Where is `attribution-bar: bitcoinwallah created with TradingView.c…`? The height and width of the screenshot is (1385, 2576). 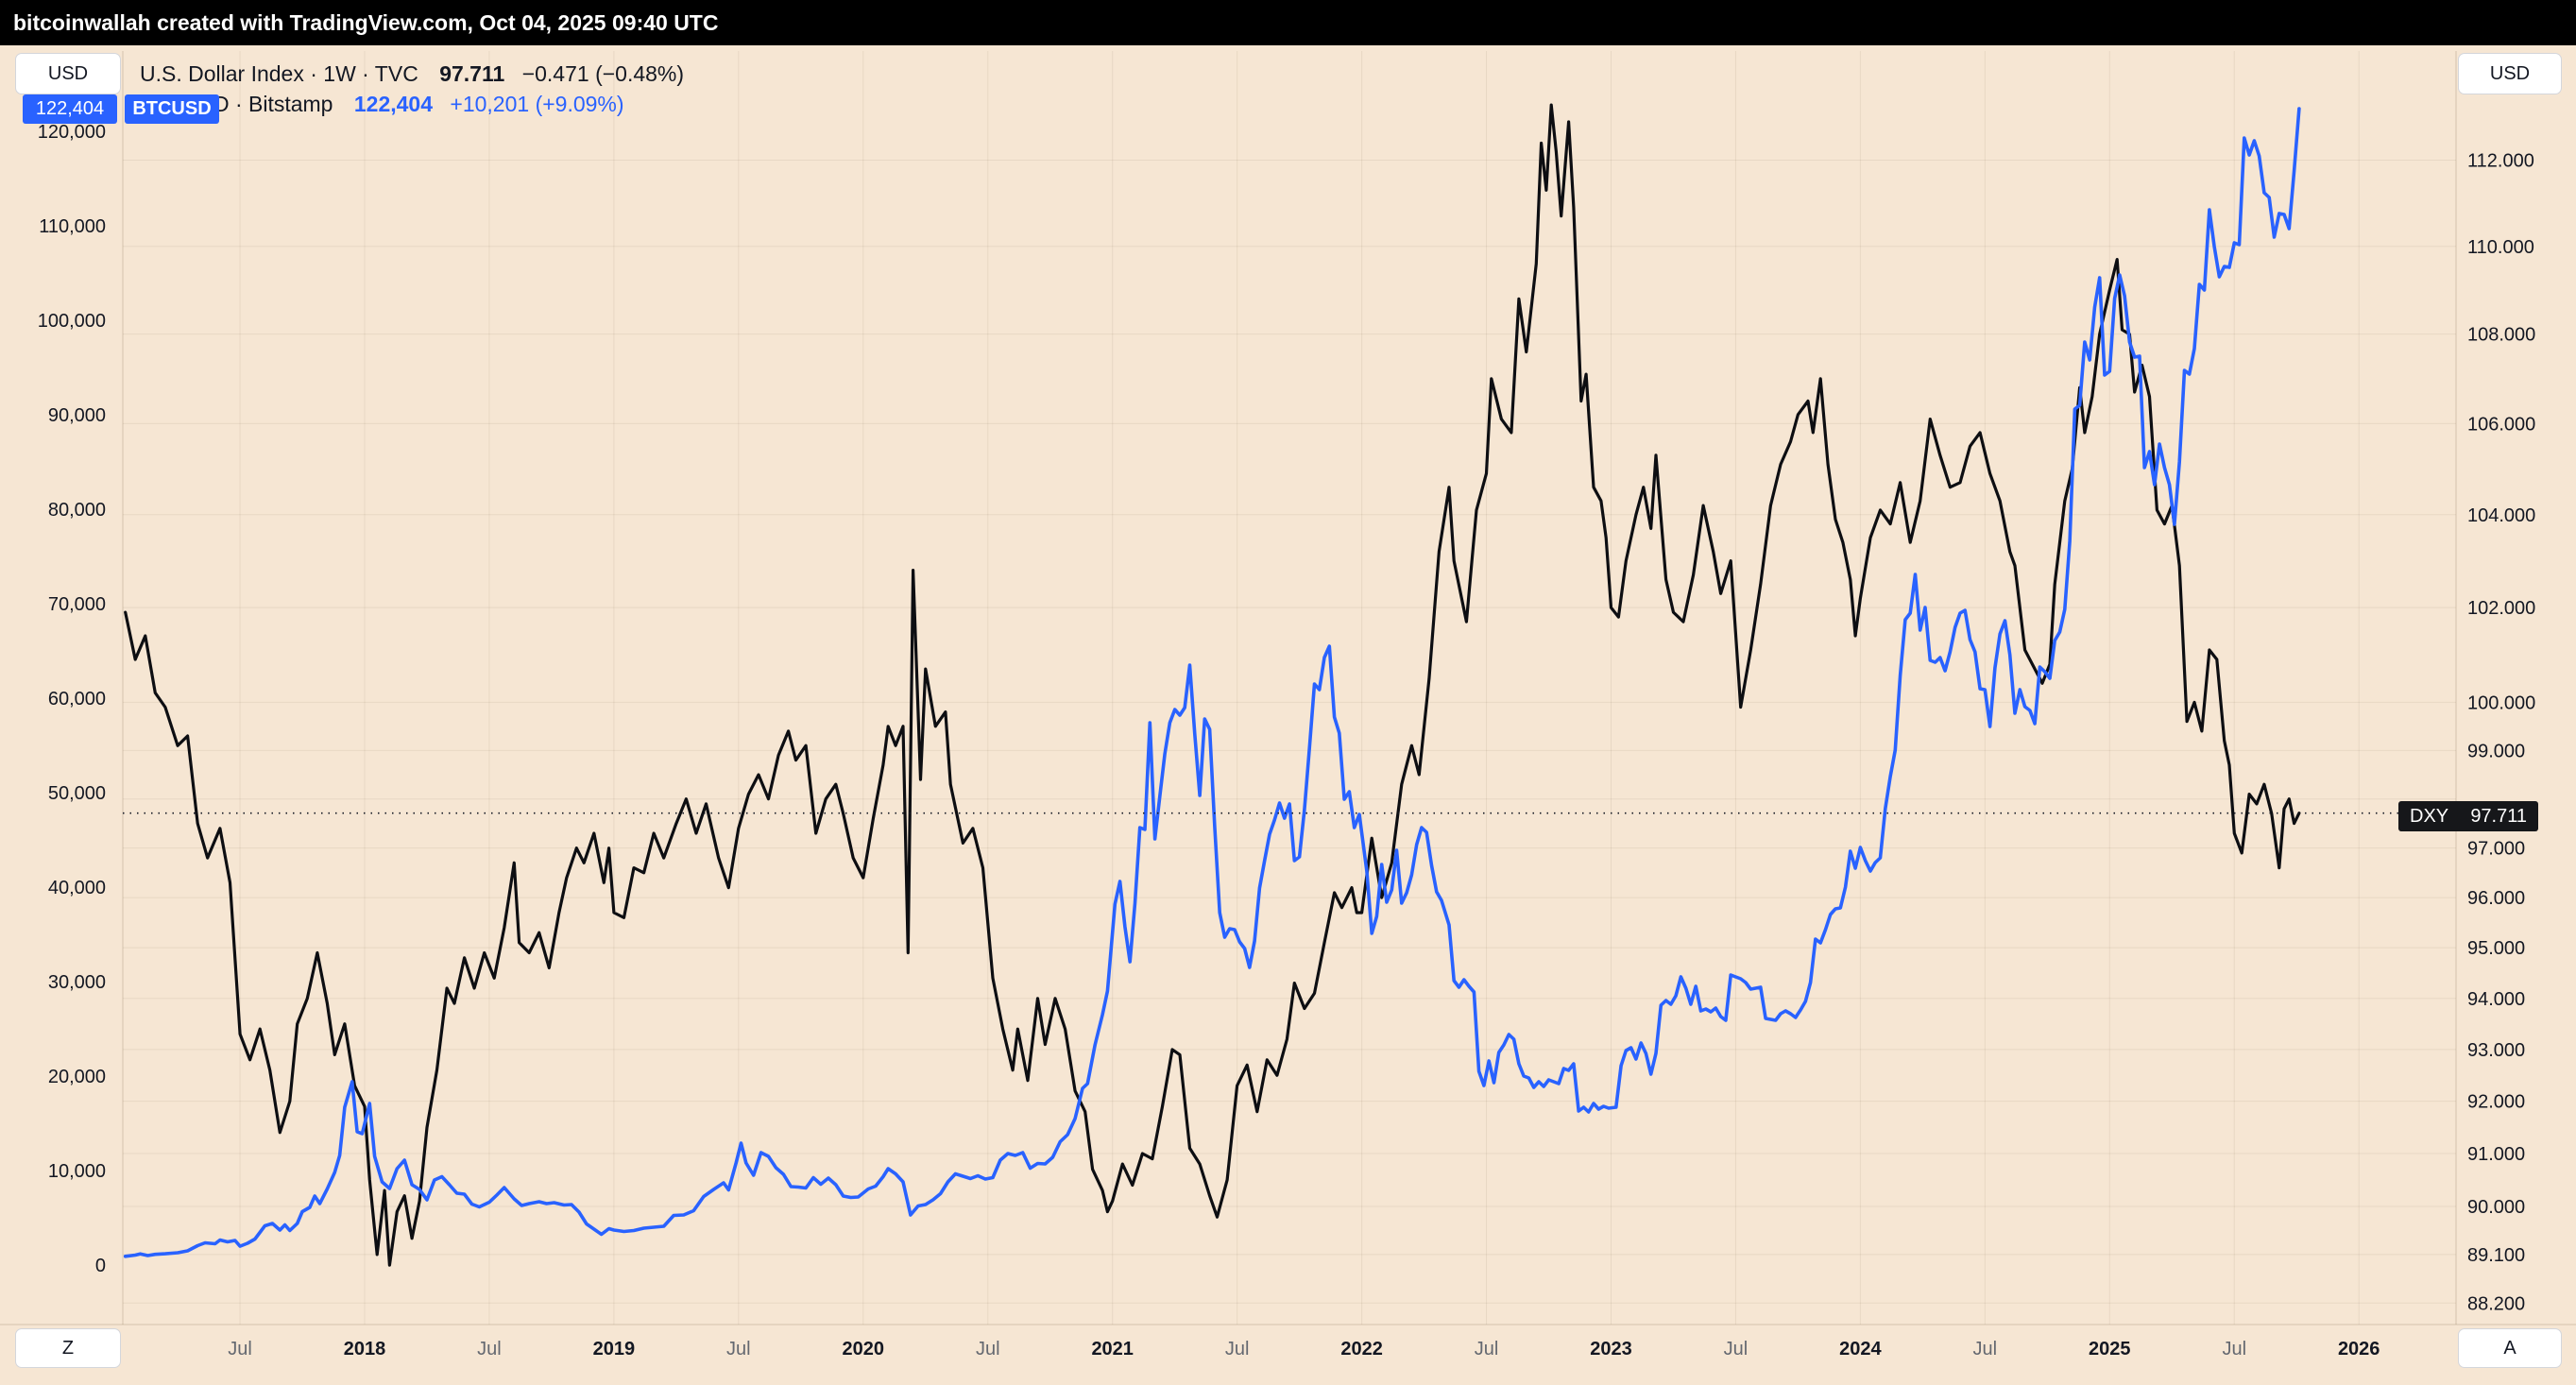
attribution-bar: bitcoinwallah created with TradingView.c… is located at coordinates (1288, 22).